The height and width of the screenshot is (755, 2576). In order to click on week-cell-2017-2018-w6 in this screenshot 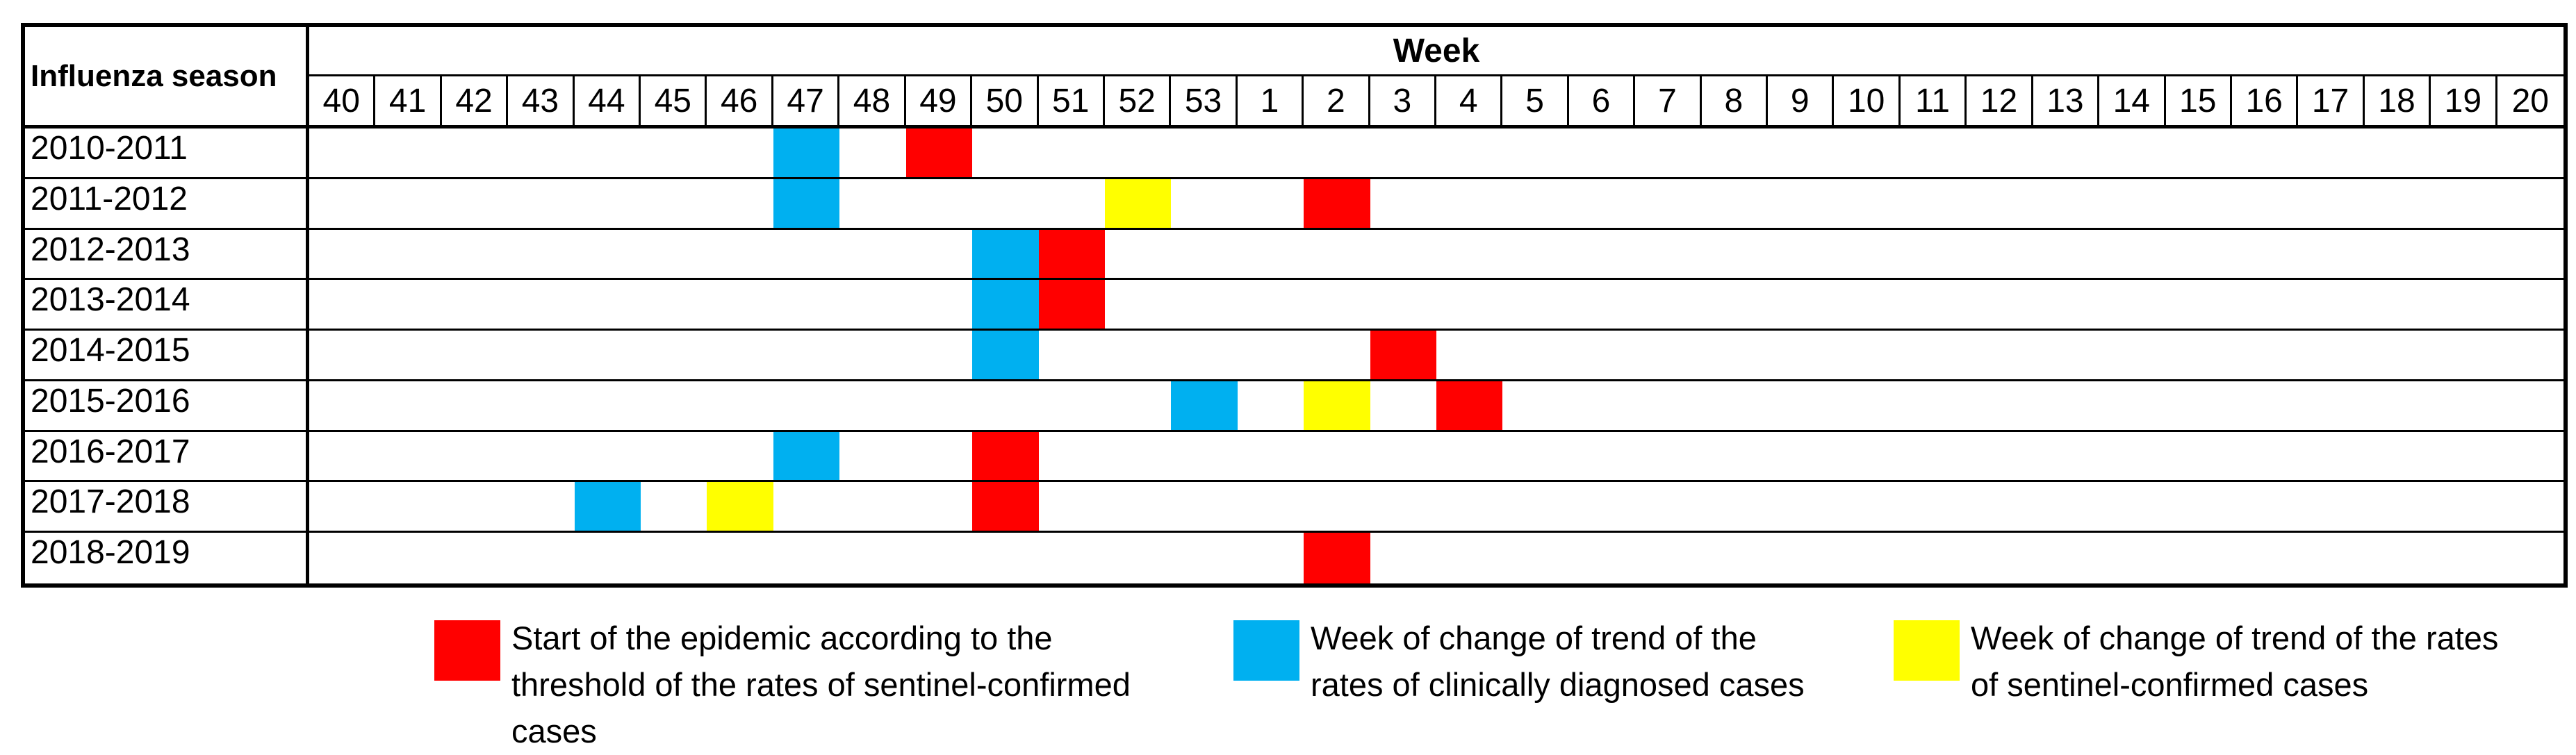, I will do `click(1602, 507)`.